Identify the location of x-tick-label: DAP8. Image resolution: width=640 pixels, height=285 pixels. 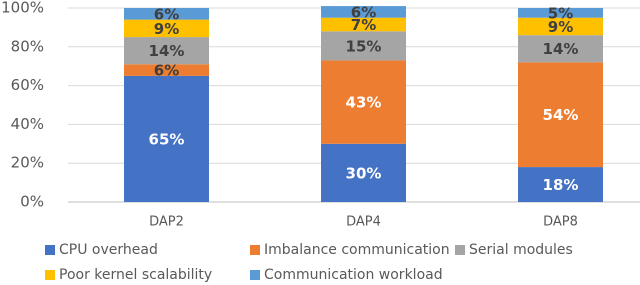
(560, 222).